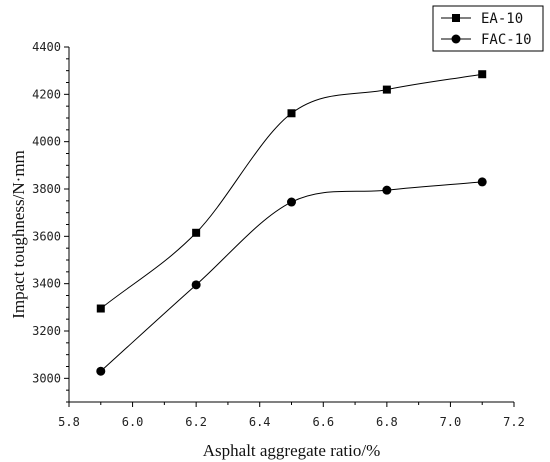  I want to click on x-tick-label: 5.8, so click(69, 422).